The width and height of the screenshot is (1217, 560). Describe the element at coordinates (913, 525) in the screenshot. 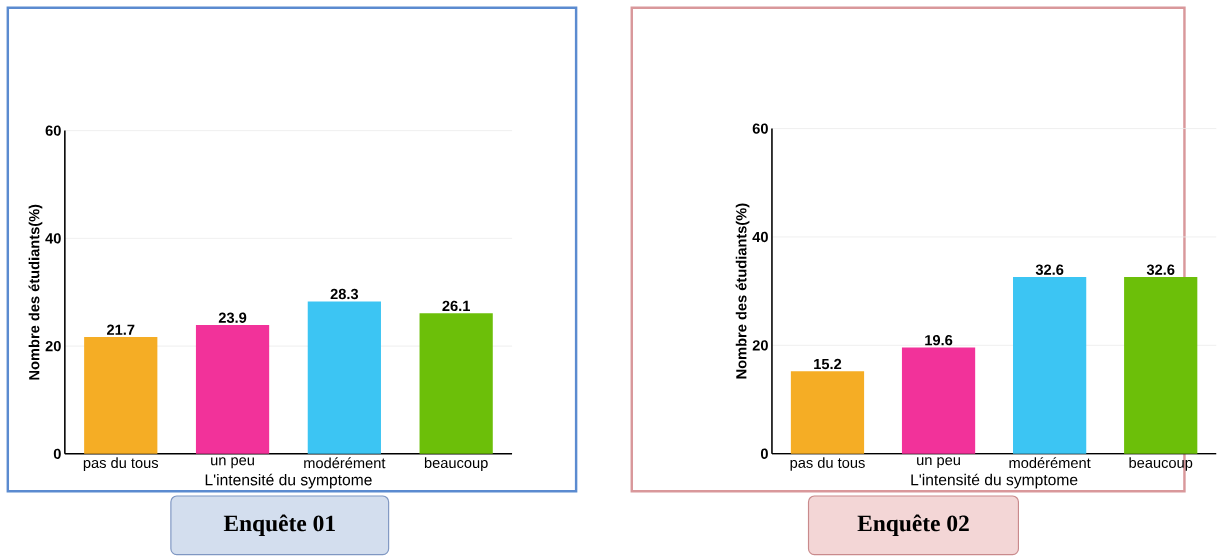

I see `text: Enquête 02` at that location.